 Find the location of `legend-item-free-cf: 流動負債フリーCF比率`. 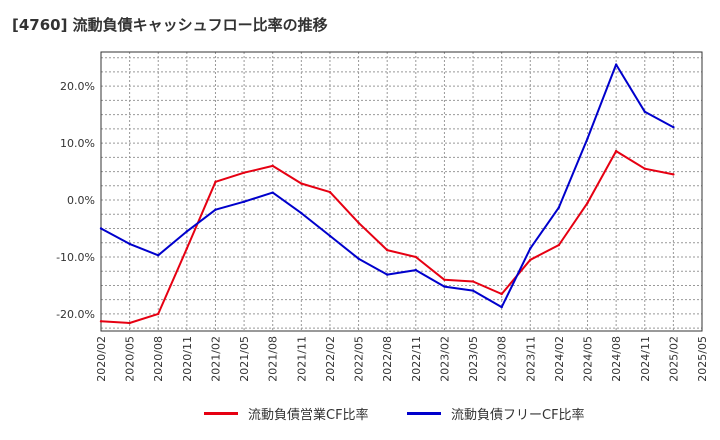

legend-item-free-cf: 流動負債フリーCF比率 is located at coordinates (496, 413).